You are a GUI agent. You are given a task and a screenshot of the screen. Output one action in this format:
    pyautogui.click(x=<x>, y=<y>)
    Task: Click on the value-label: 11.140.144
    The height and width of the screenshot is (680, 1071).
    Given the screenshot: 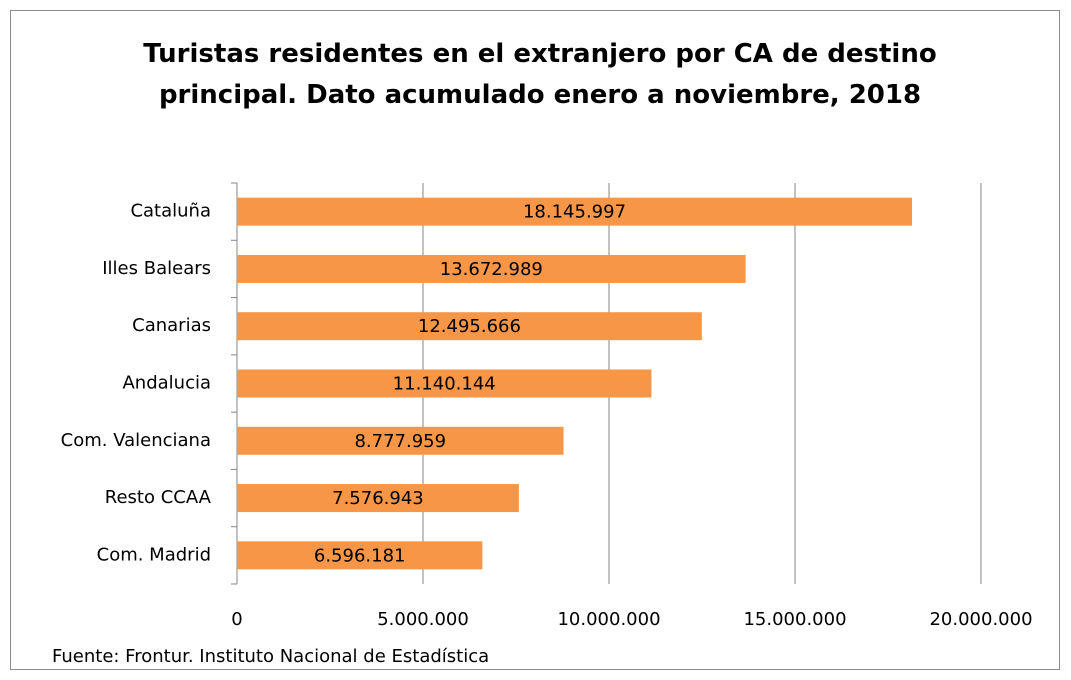 What is the action you would take?
    pyautogui.click(x=444, y=384)
    